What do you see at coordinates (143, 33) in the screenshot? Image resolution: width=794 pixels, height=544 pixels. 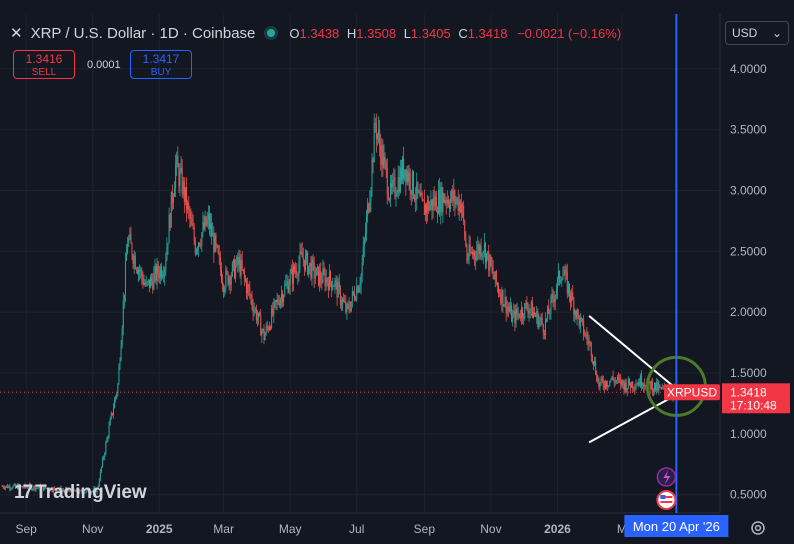 I see `symbol-title: XRP / U.S. Dollar · 1D · Coinbase` at bounding box center [143, 33].